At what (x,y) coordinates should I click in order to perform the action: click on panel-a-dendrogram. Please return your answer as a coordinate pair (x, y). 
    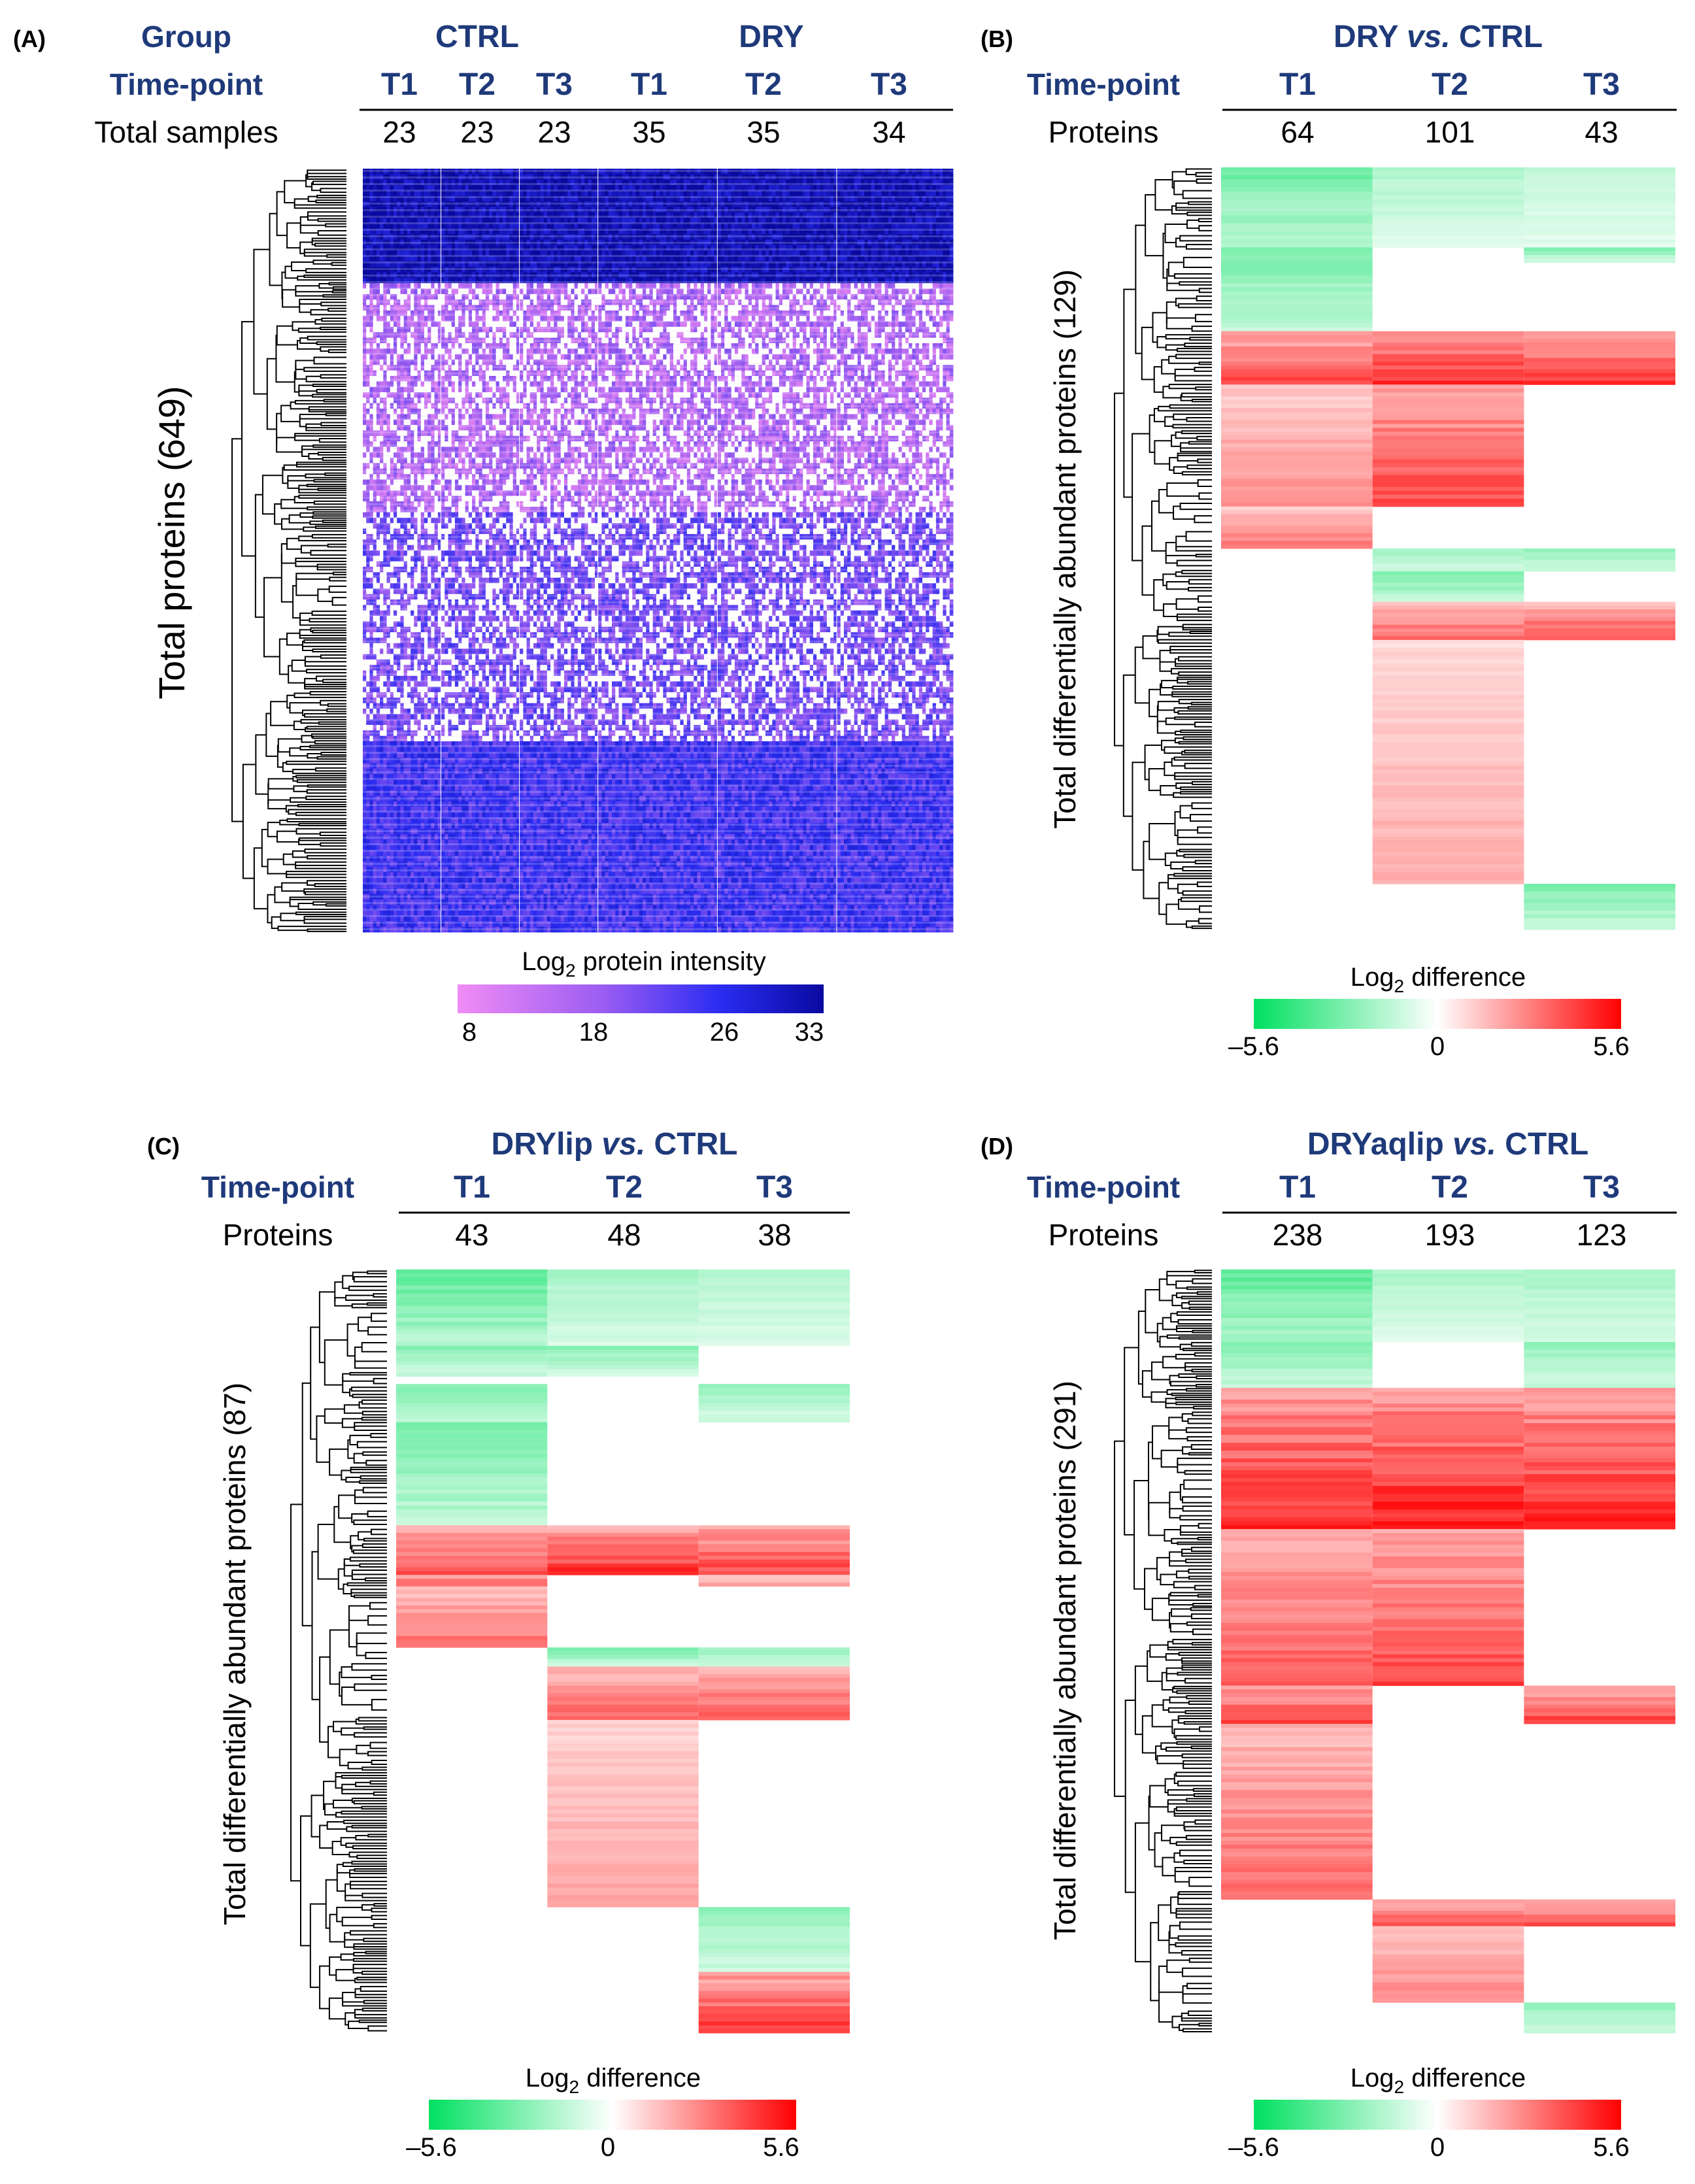
    Looking at the image, I should click on (288, 550).